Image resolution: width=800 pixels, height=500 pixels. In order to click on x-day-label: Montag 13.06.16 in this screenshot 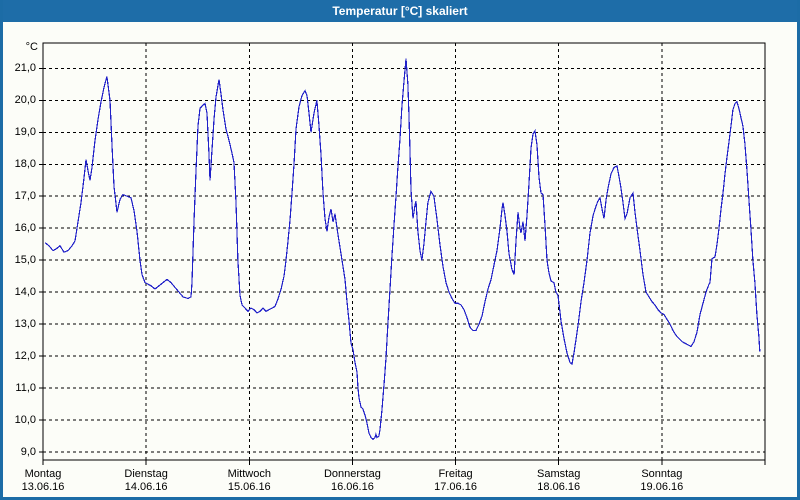, I will do `click(45, 481)`.